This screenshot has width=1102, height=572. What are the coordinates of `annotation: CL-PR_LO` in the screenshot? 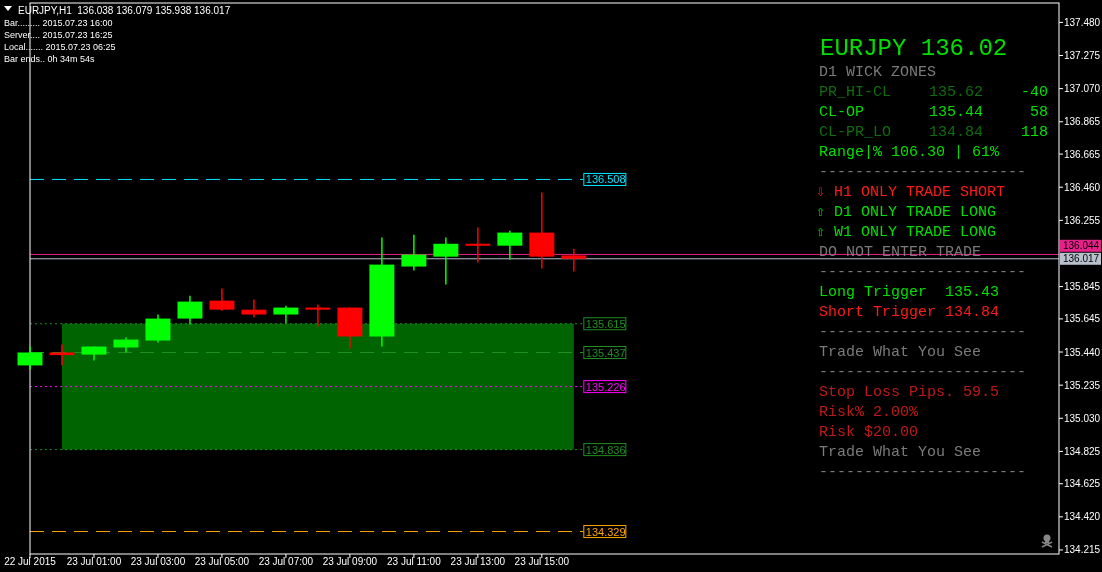 It's located at (855, 132).